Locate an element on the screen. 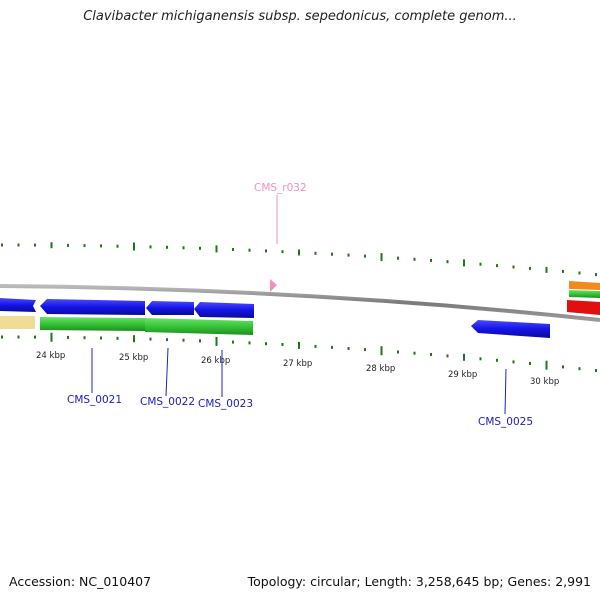 This screenshot has height=600, width=600. gene-label-cms-0021: CMS_0021 is located at coordinates (94, 400).